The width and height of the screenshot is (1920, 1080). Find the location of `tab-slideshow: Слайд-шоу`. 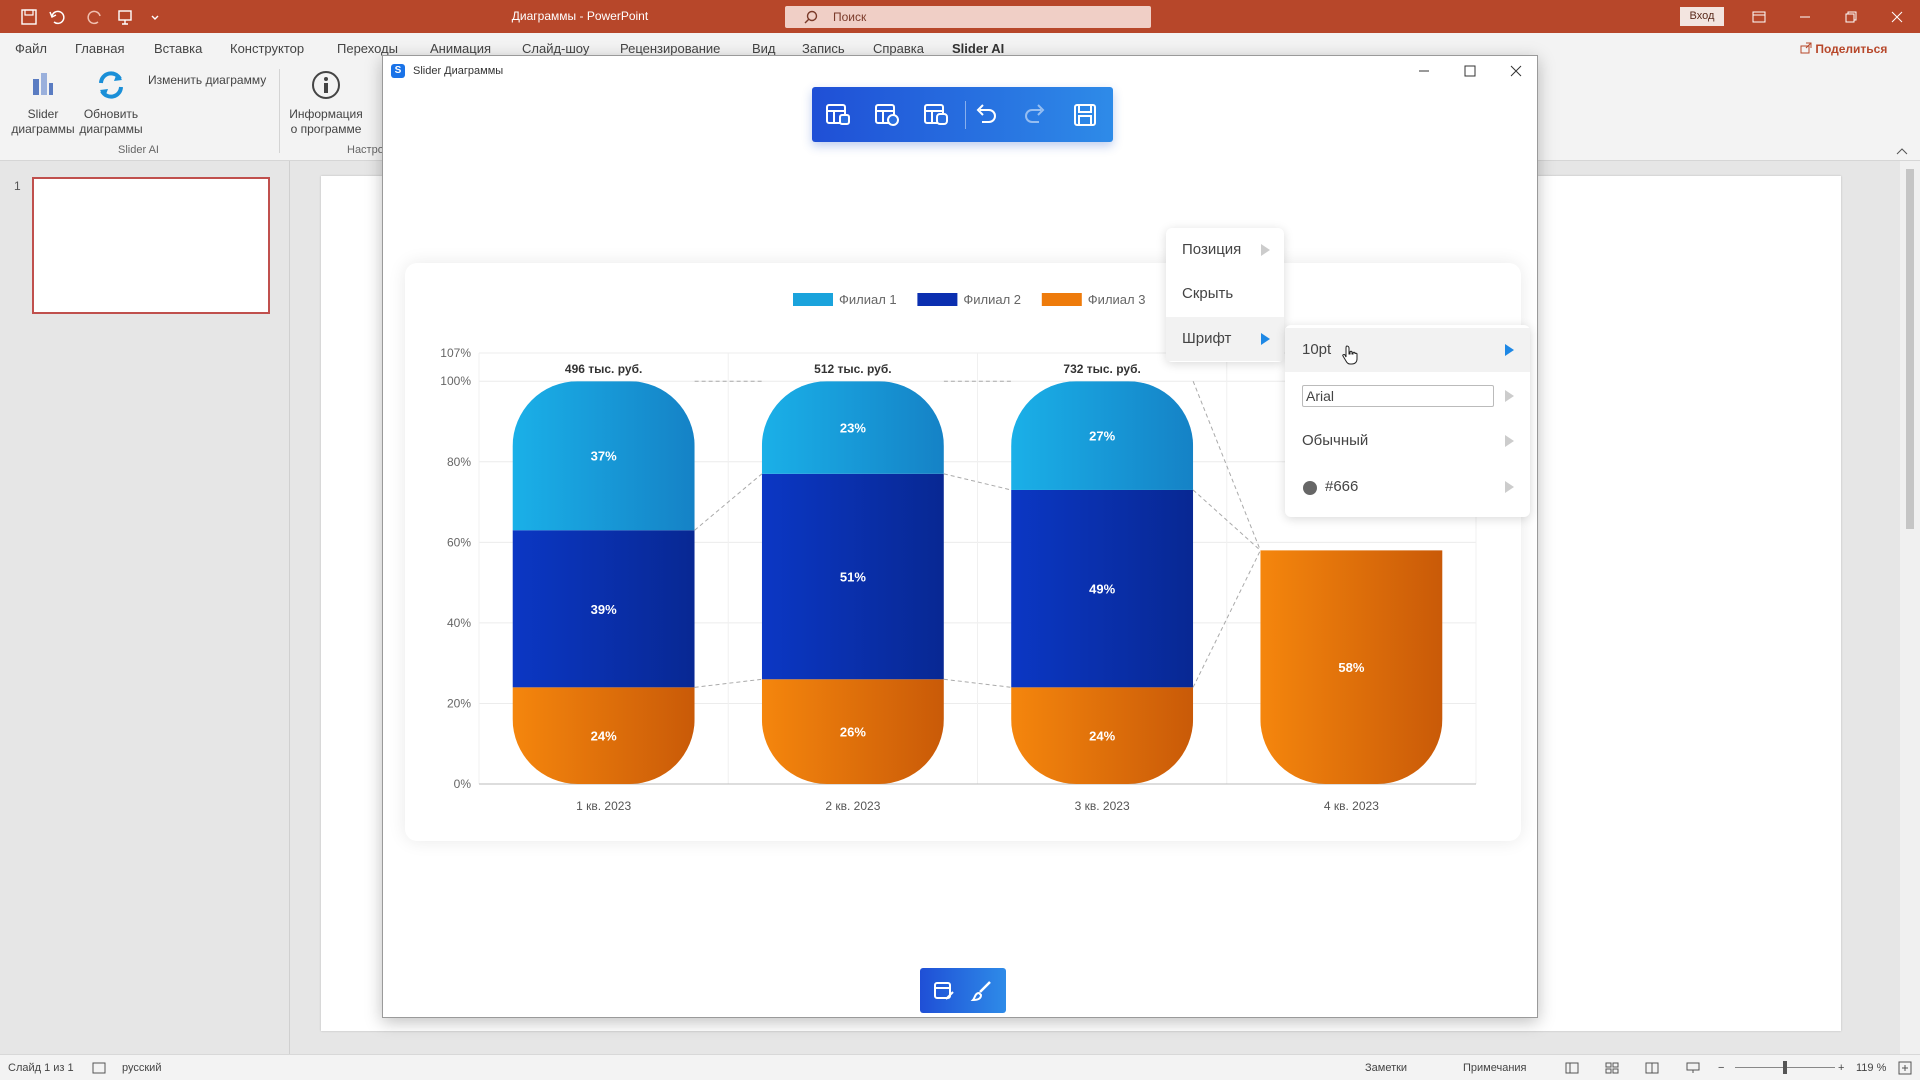

tab-slideshow: Слайд-шоу is located at coordinates (556, 48).